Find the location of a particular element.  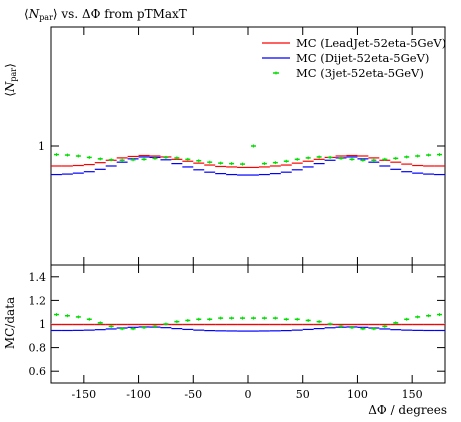

x-tick-label: -150 is located at coordinates (83, 394).